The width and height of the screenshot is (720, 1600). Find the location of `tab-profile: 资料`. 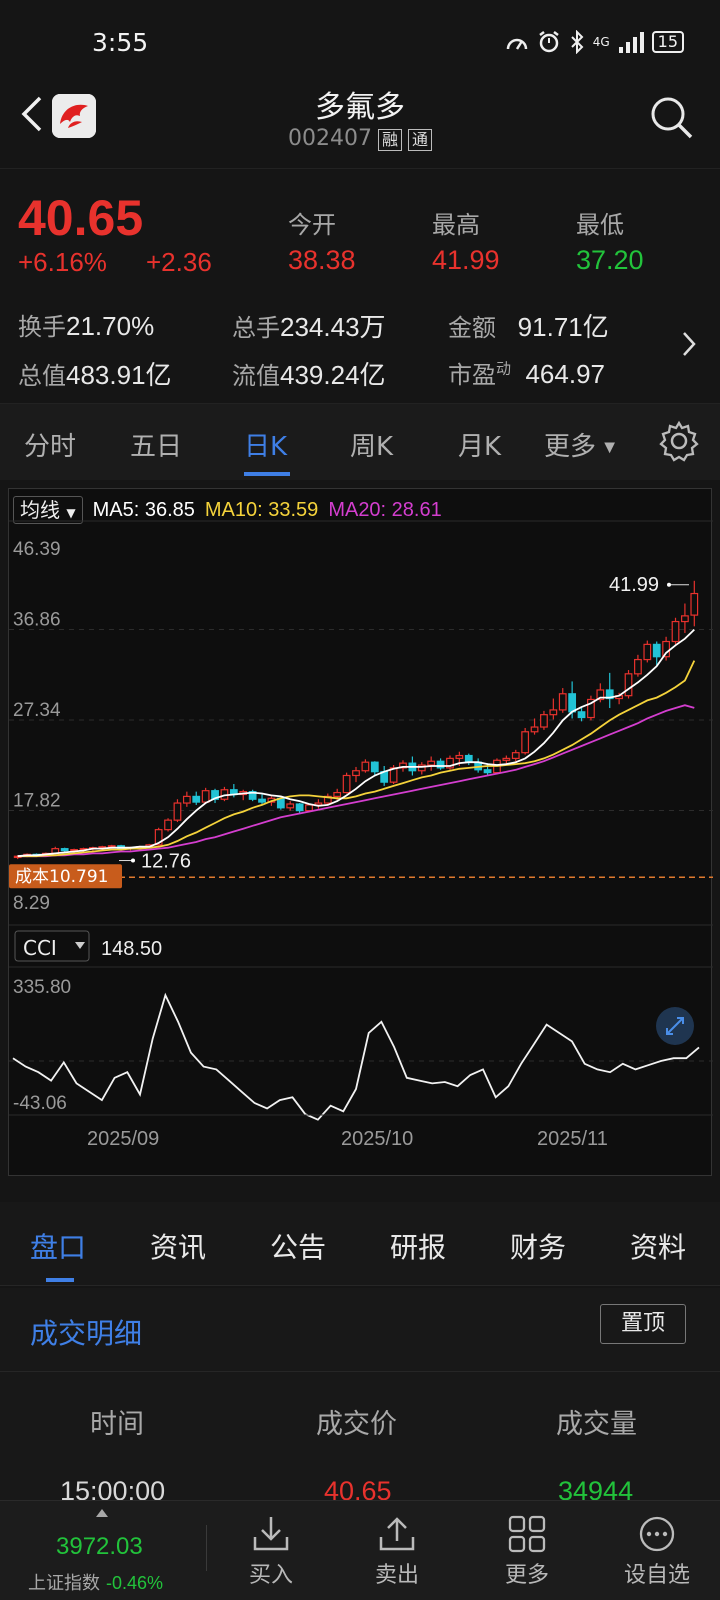

tab-profile: 资料 is located at coordinates (658, 1247).